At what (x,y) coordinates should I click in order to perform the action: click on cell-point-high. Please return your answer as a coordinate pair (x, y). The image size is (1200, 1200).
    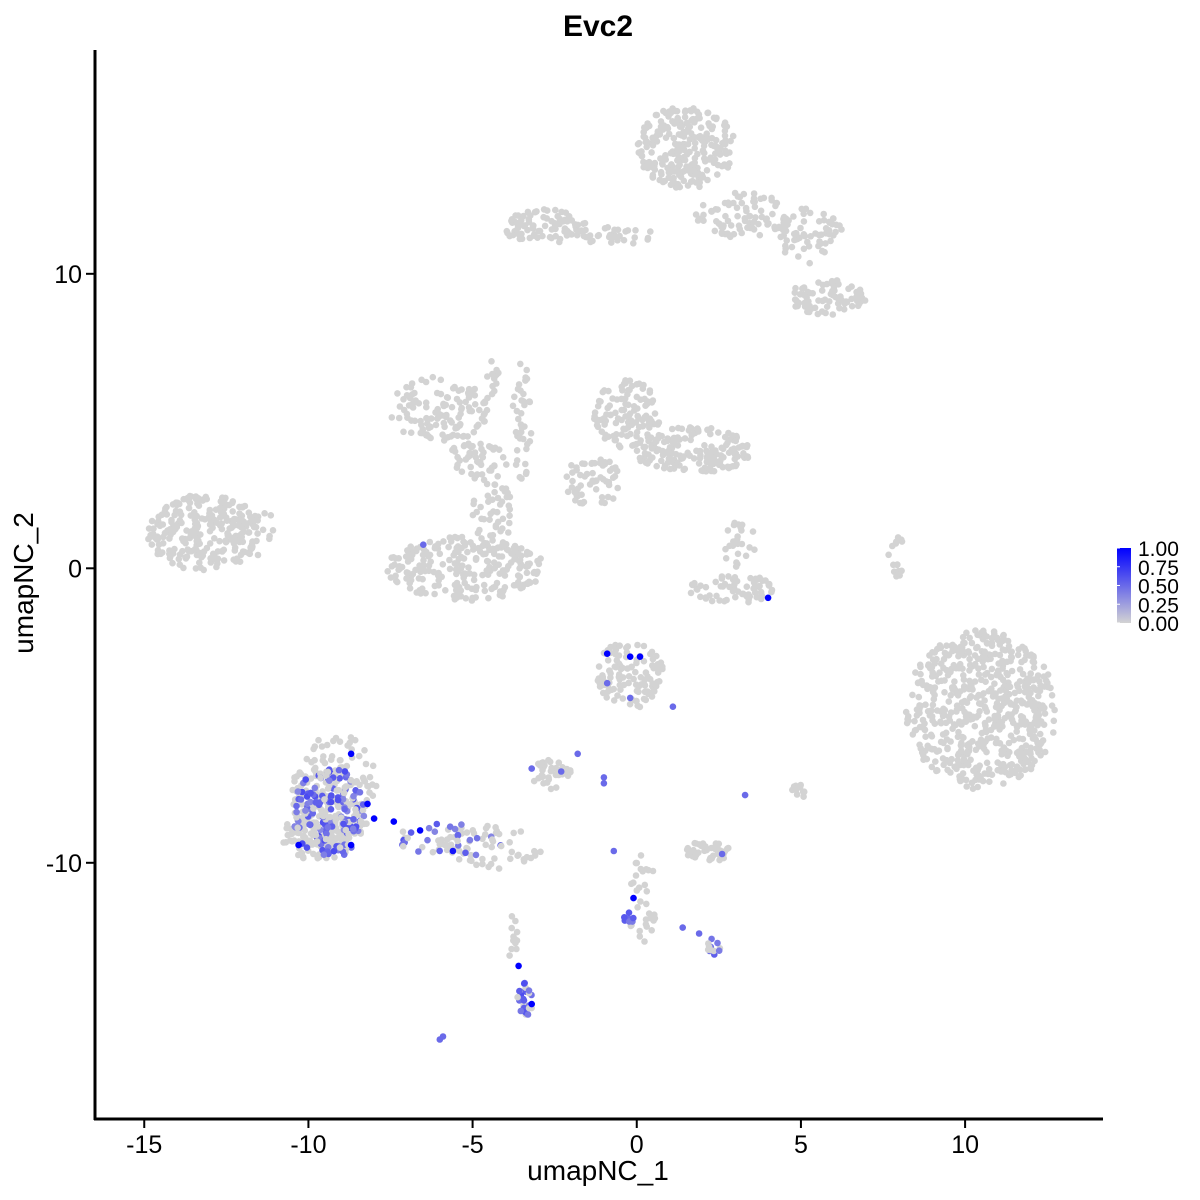
    Looking at the image, I should click on (640, 656).